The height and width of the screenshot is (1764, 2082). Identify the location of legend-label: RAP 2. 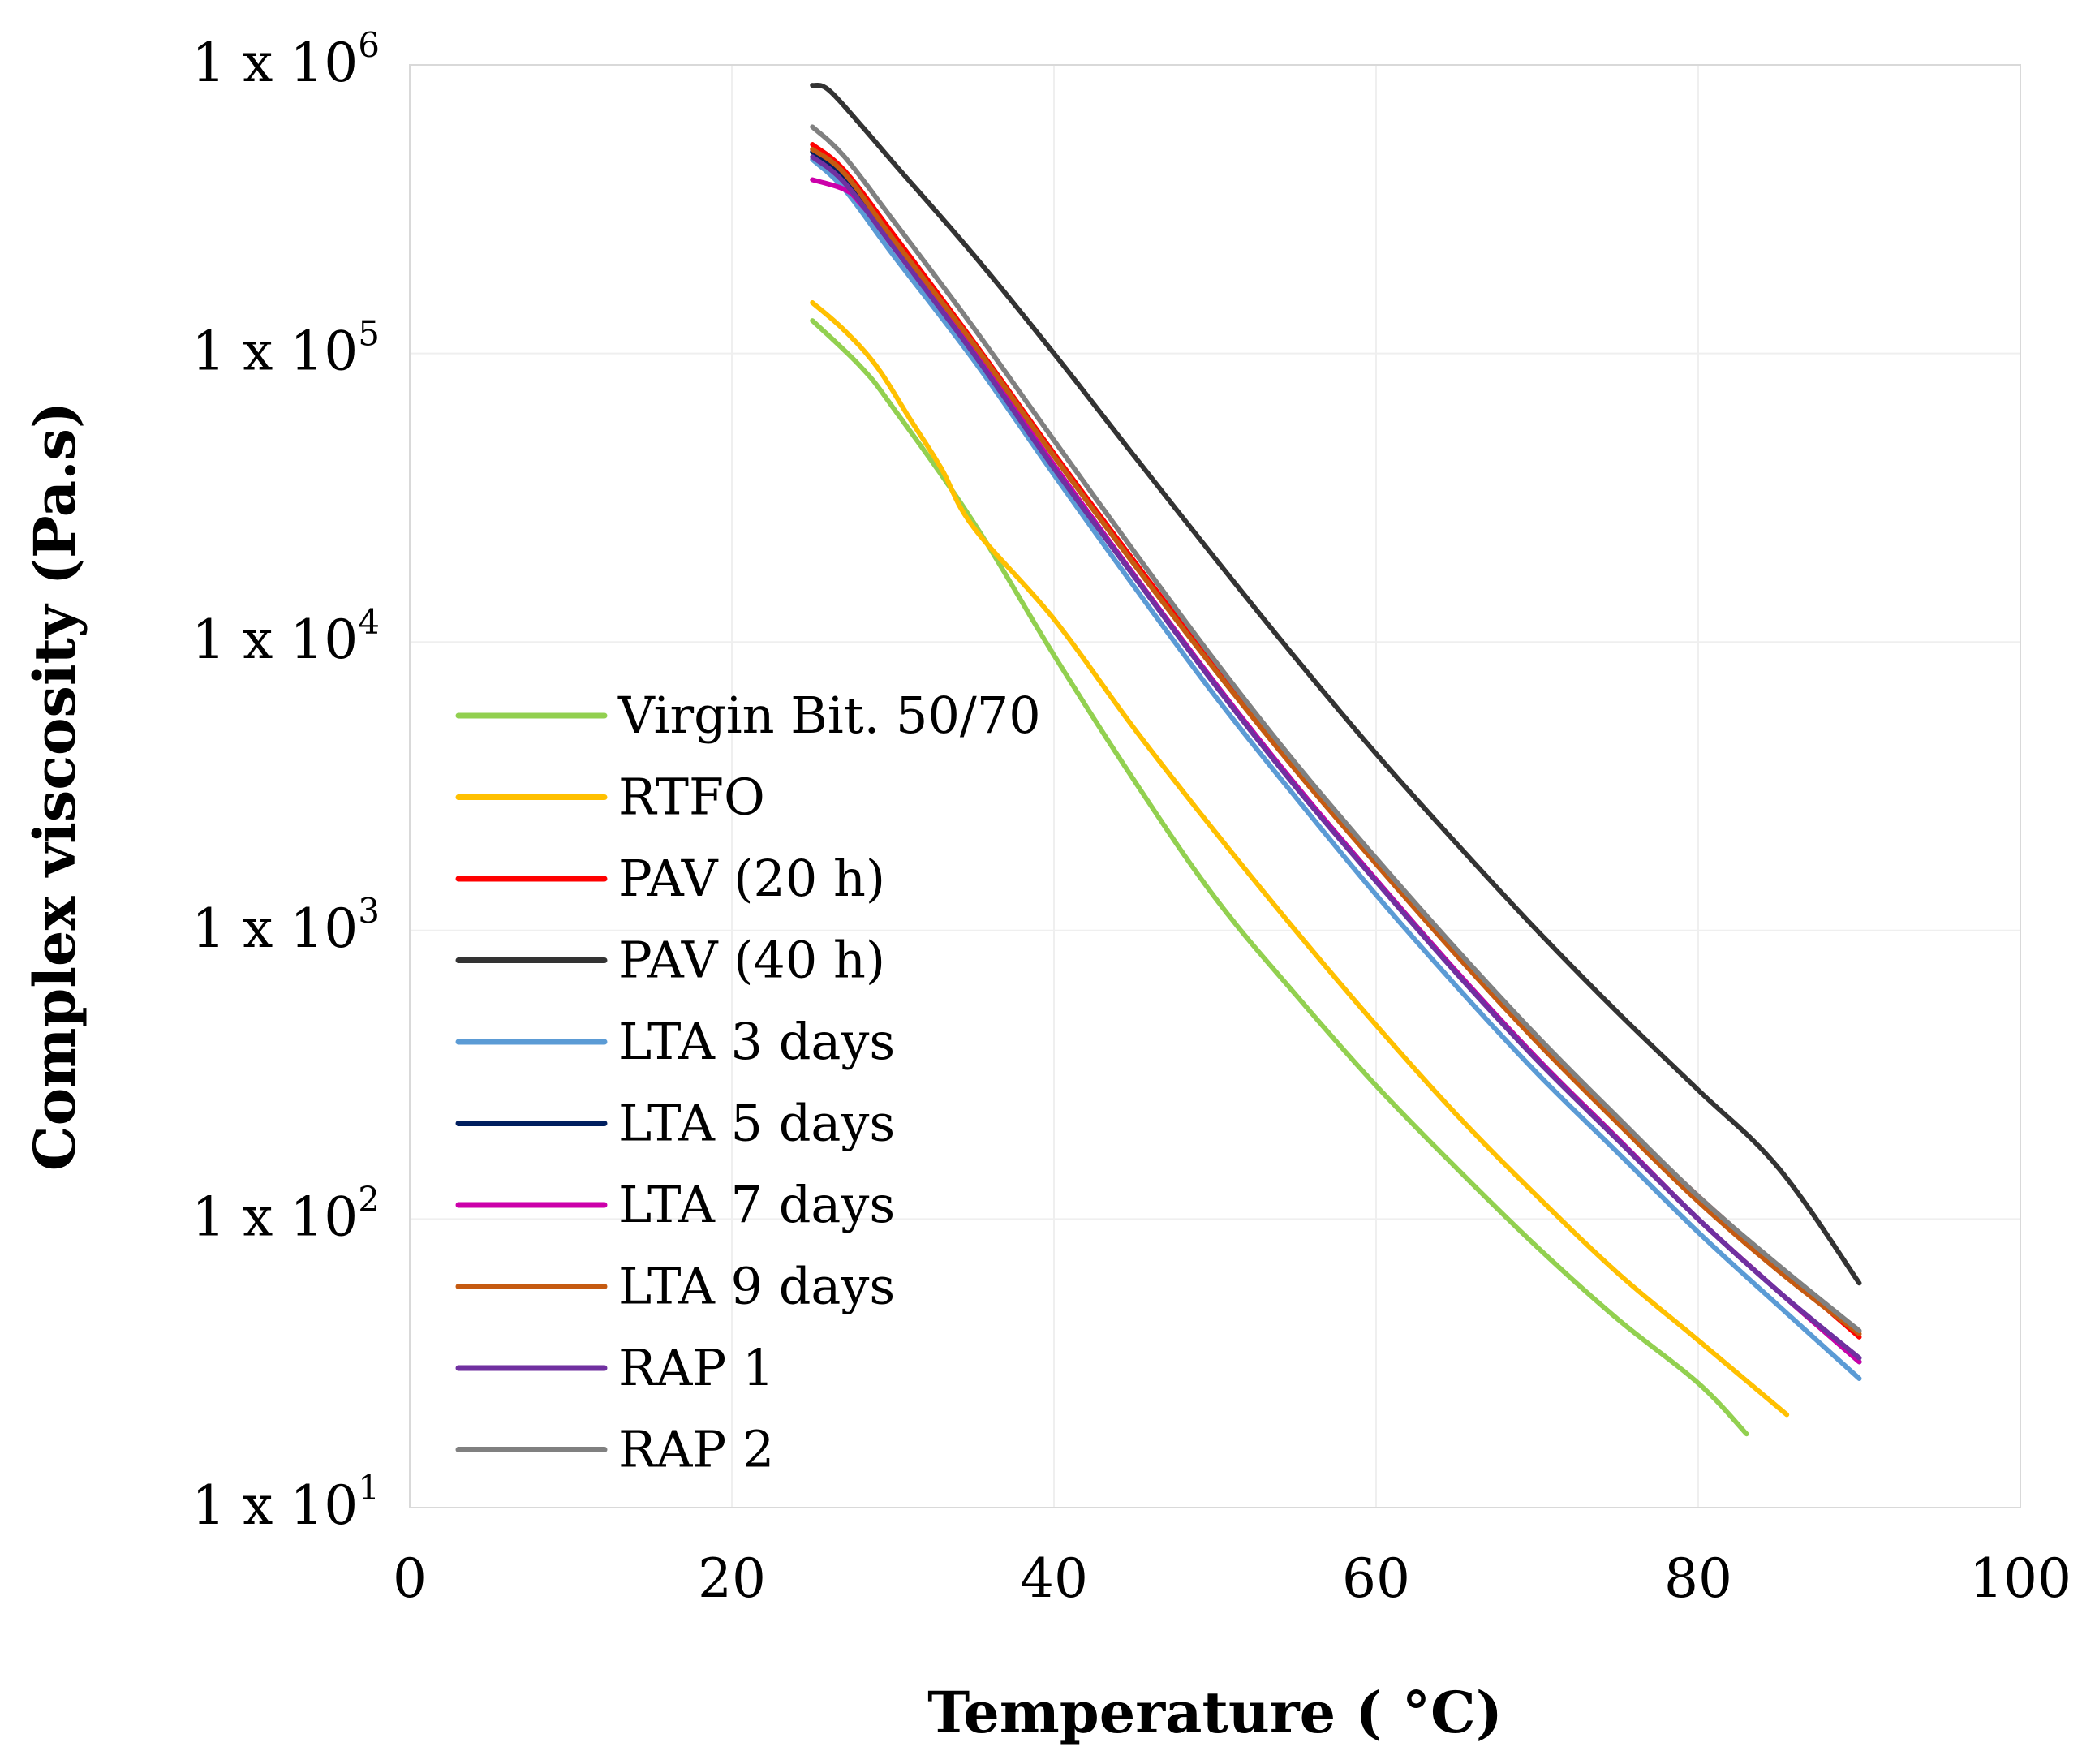
(696, 1449).